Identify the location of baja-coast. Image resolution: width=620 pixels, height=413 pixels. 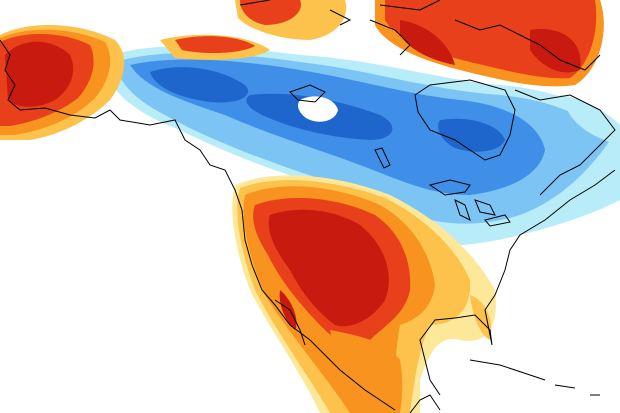
(290, 322).